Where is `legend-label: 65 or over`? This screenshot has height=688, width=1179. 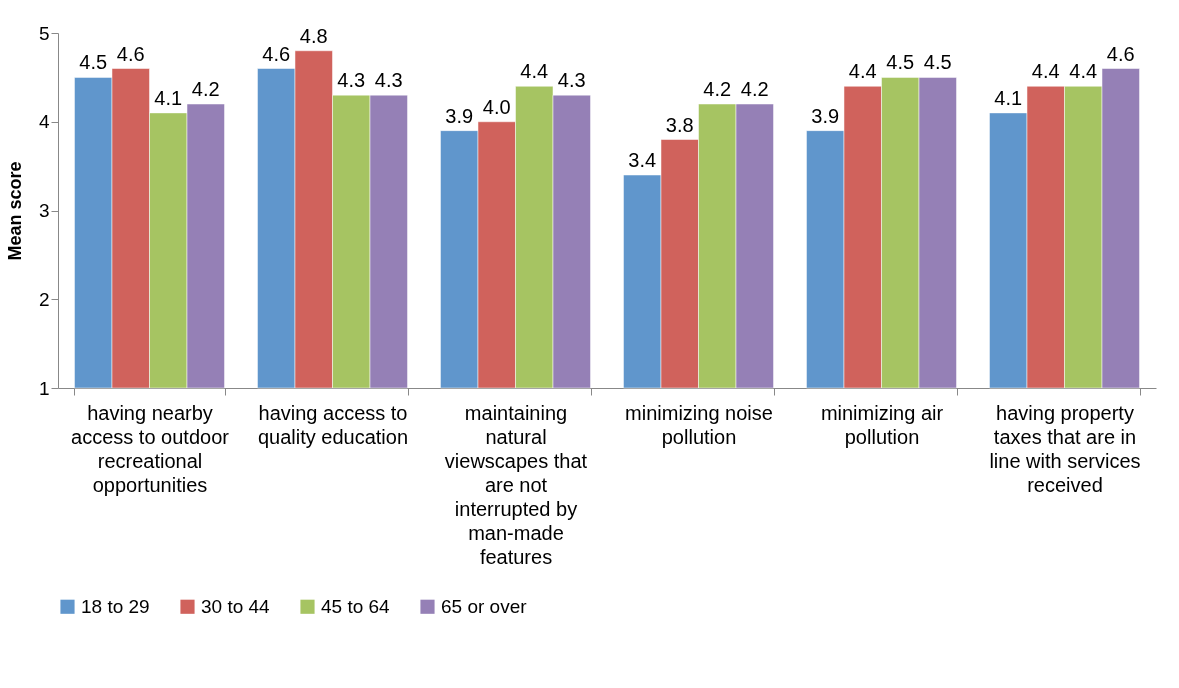 legend-label: 65 or over is located at coordinates (484, 606).